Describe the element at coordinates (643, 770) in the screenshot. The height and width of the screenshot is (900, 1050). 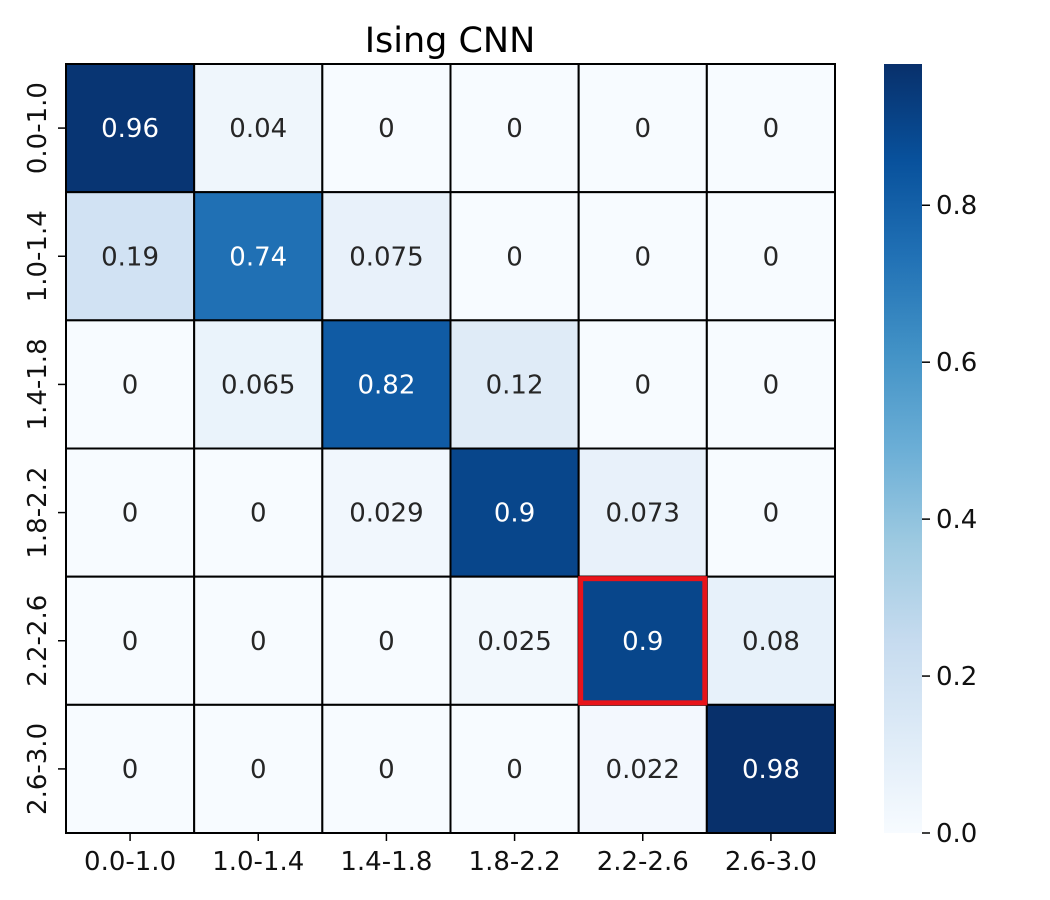
I see `cell-label-r5-c4: 0.022` at that location.